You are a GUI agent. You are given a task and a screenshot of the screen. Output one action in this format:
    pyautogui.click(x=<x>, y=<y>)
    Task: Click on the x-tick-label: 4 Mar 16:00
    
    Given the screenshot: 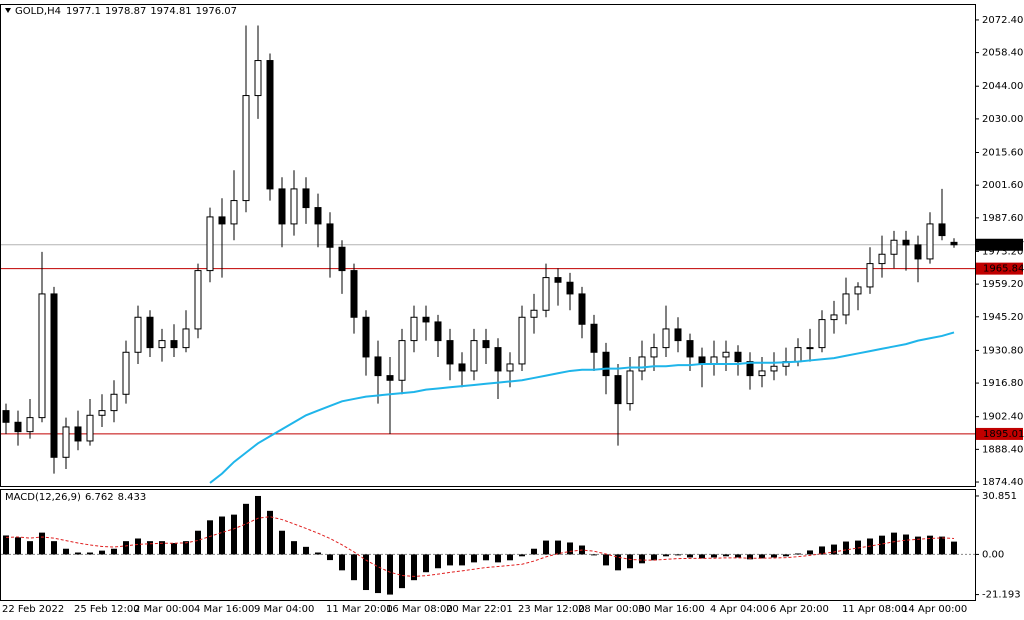 What is the action you would take?
    pyautogui.click(x=224, y=609)
    